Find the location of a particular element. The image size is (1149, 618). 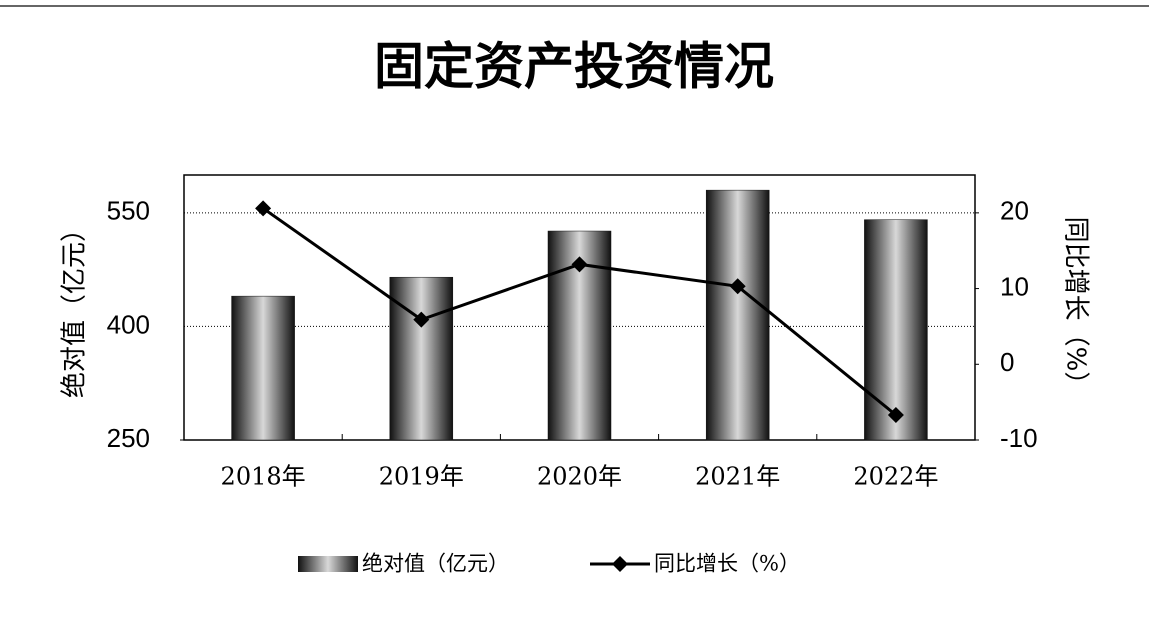

y2-axis-label: 同比增长（%） is located at coordinates (1076, 307).